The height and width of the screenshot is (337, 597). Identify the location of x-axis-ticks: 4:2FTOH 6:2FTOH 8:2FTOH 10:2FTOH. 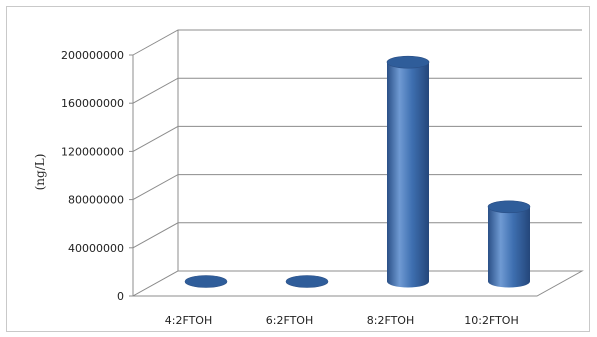
(342, 320).